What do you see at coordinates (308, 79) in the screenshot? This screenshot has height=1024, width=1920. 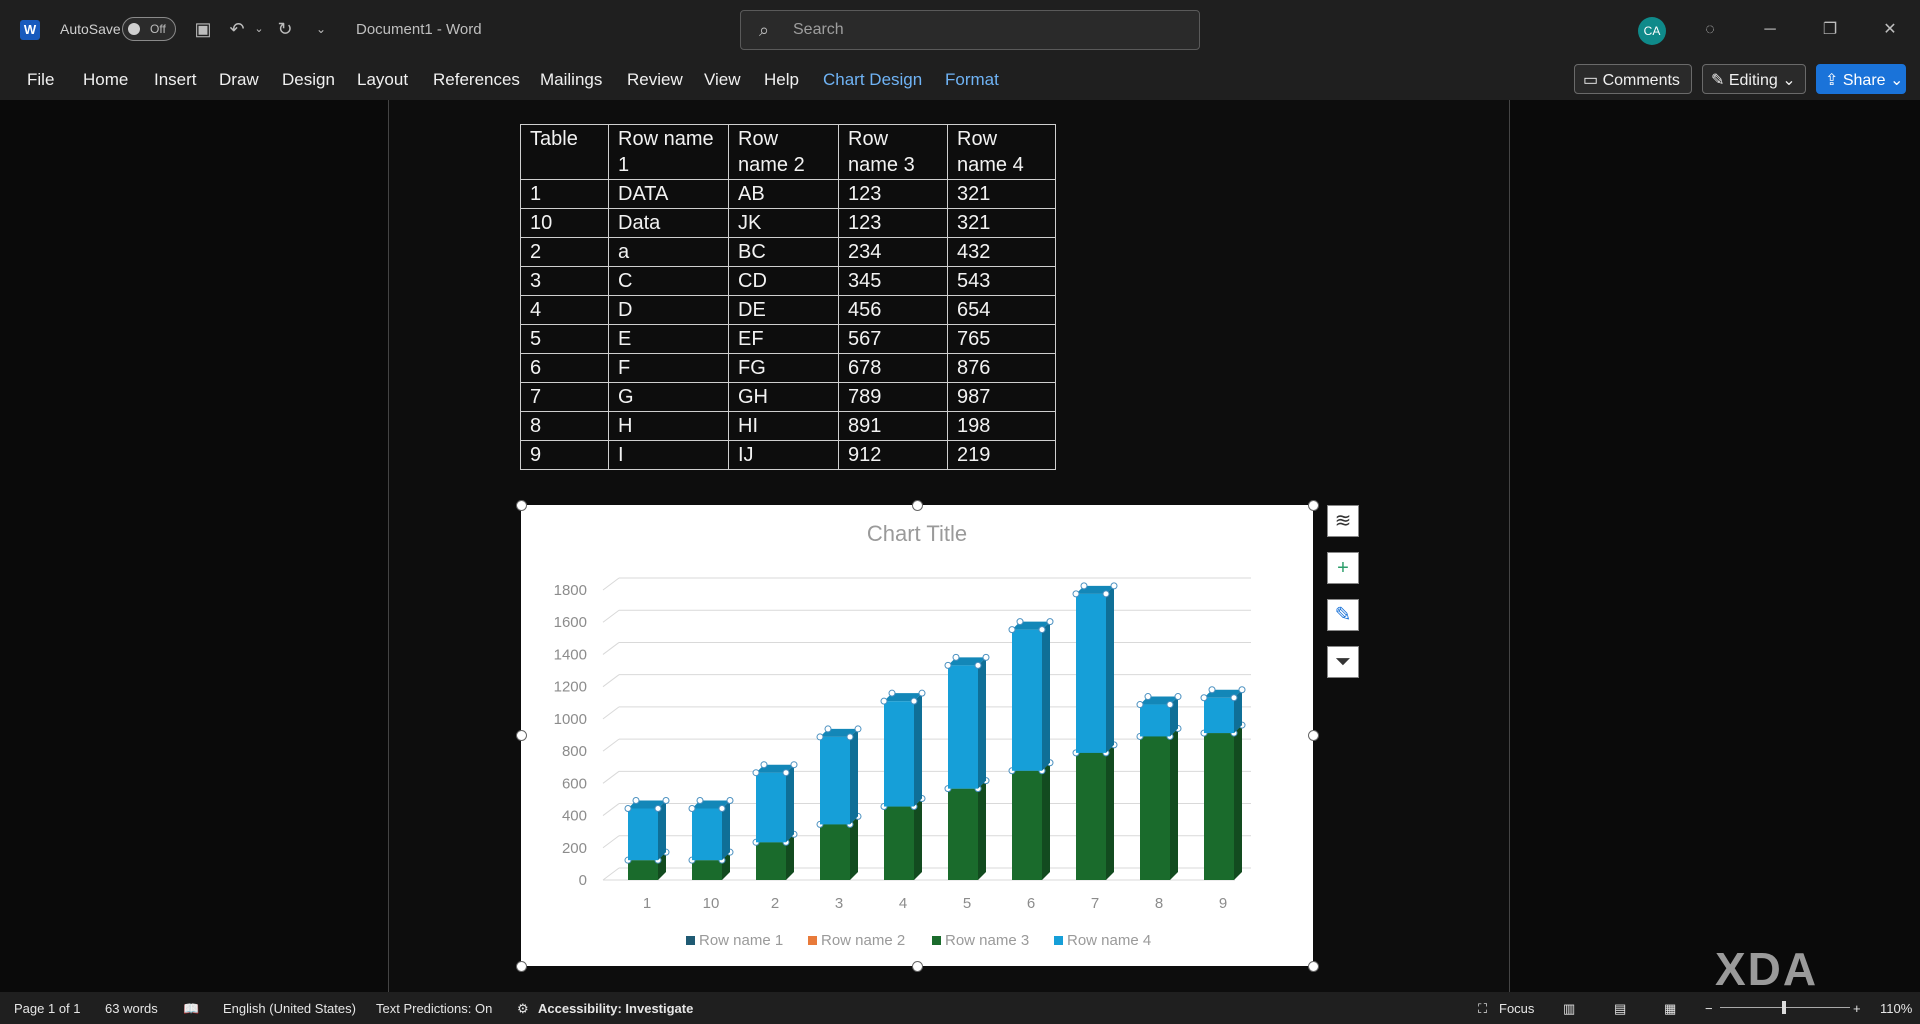 I see `tab-design: Design` at bounding box center [308, 79].